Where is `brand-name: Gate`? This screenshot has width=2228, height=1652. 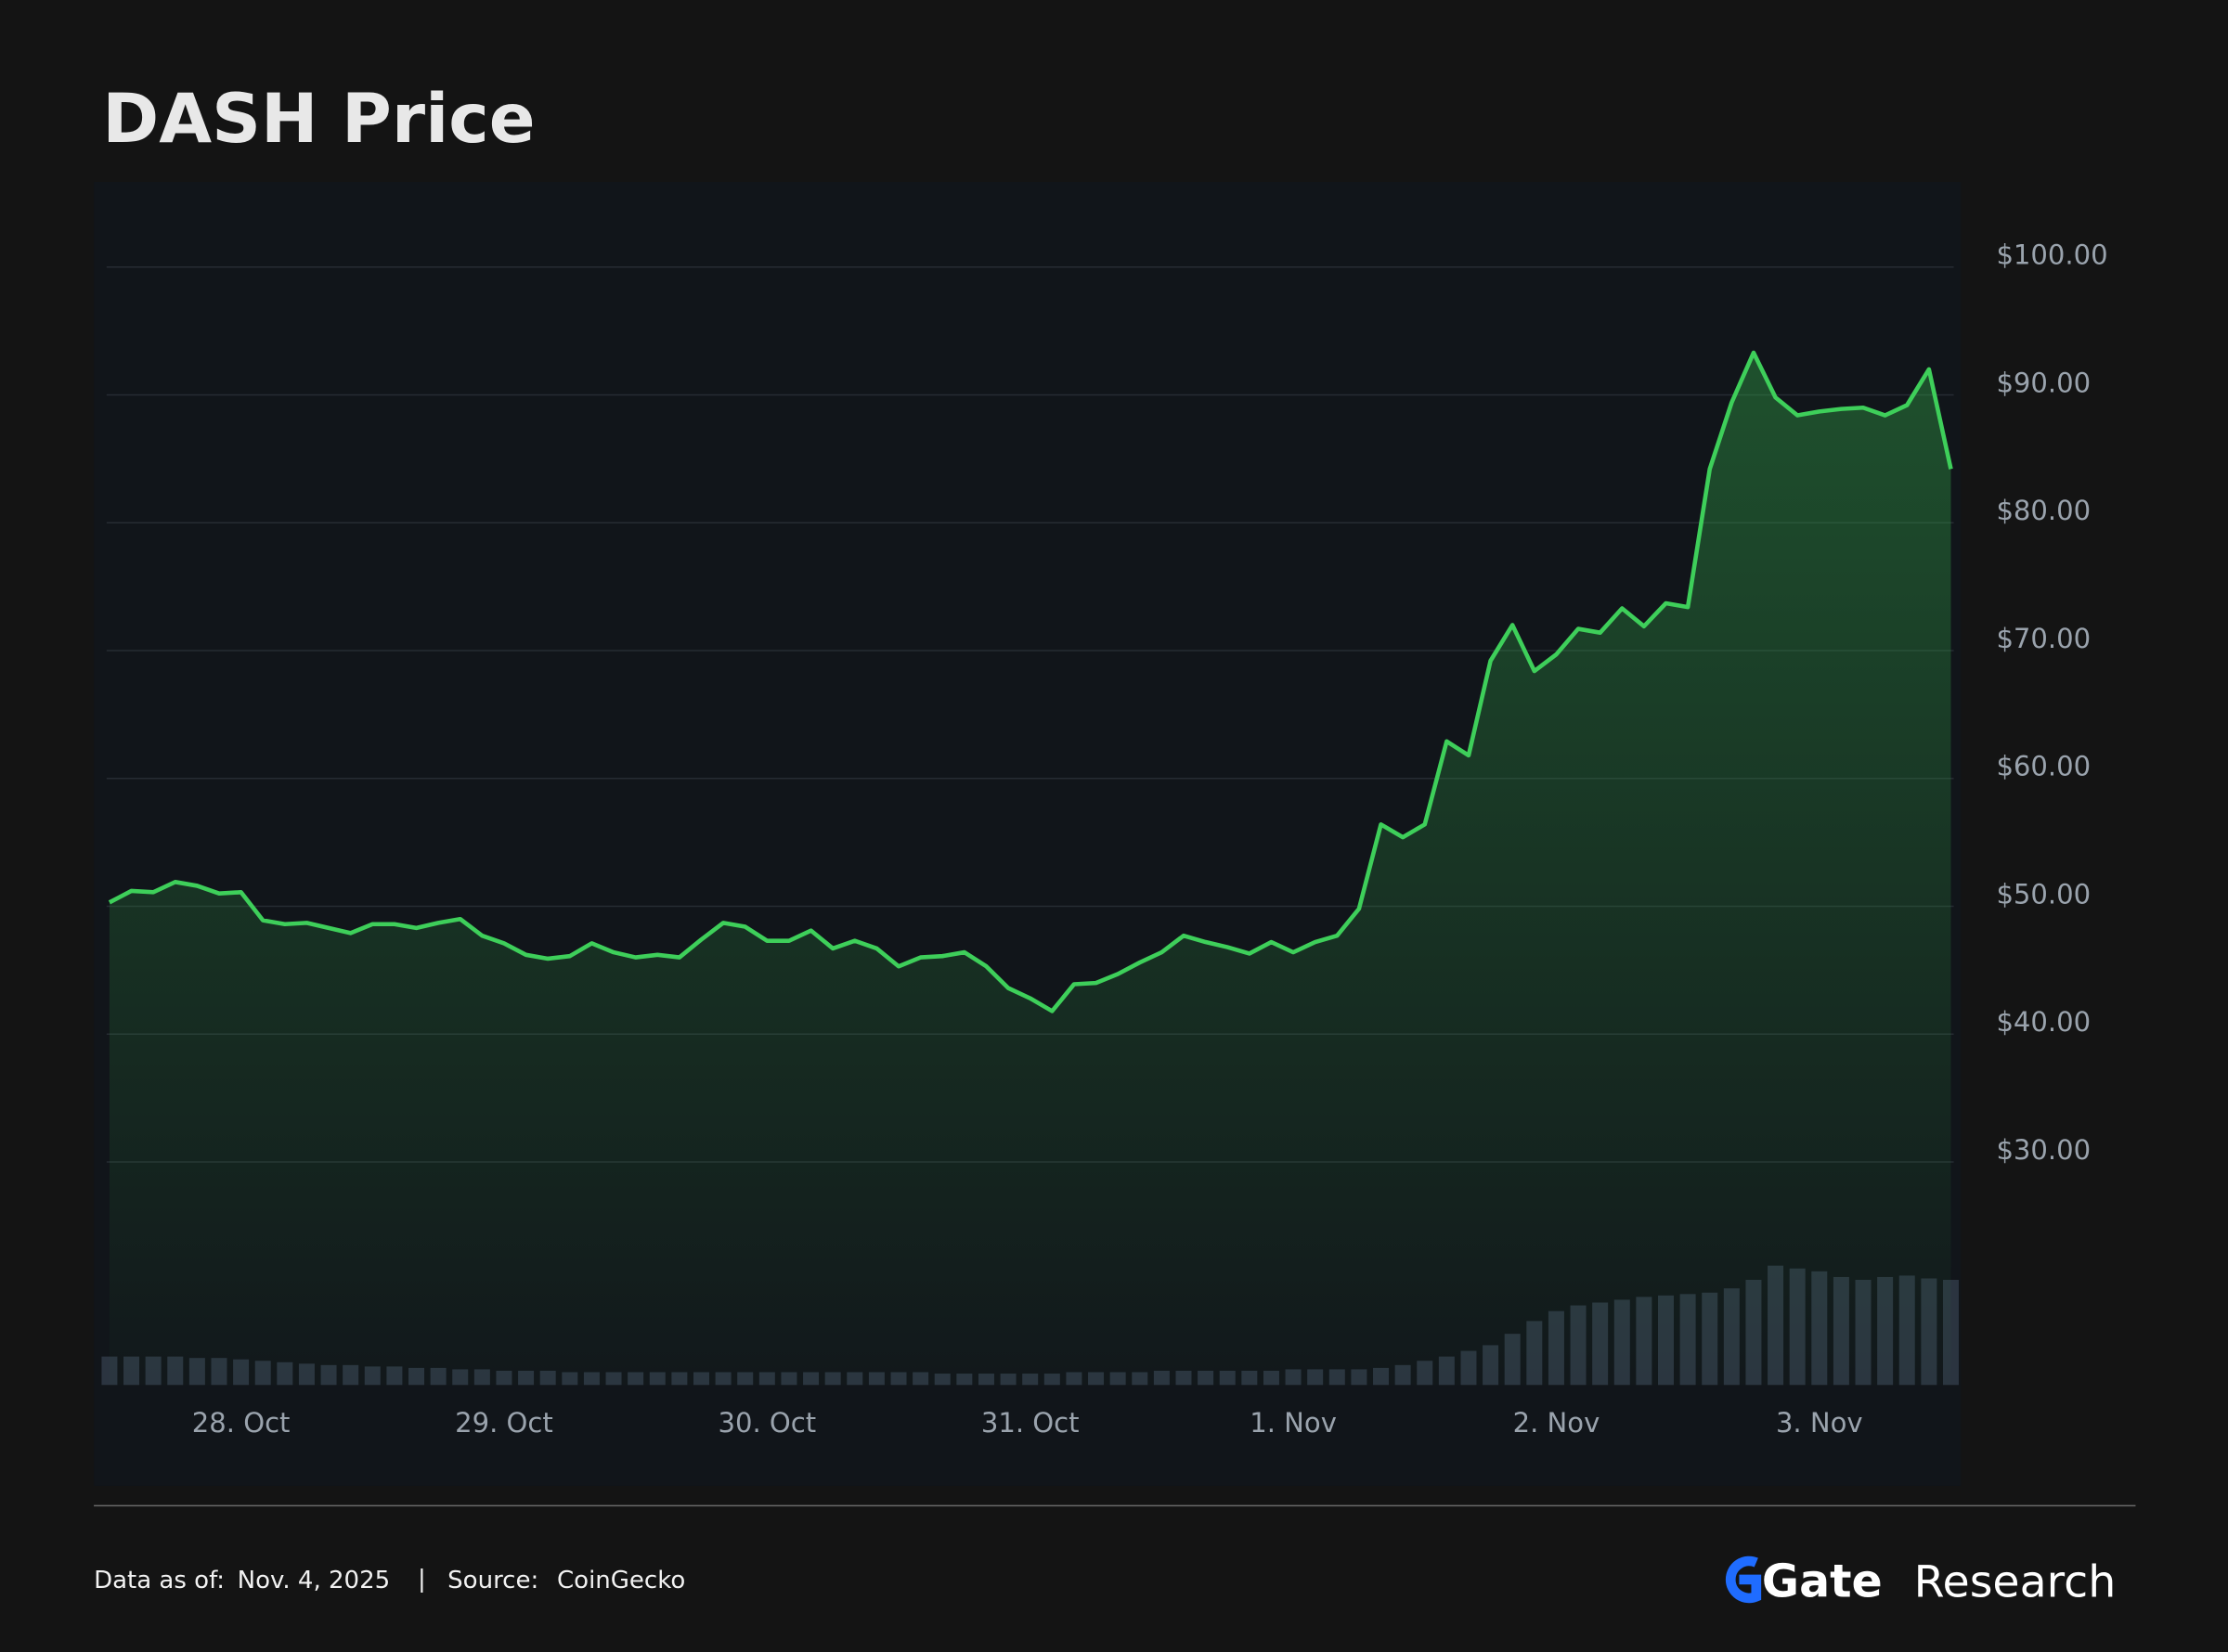 brand-name: Gate is located at coordinates (1822, 1581).